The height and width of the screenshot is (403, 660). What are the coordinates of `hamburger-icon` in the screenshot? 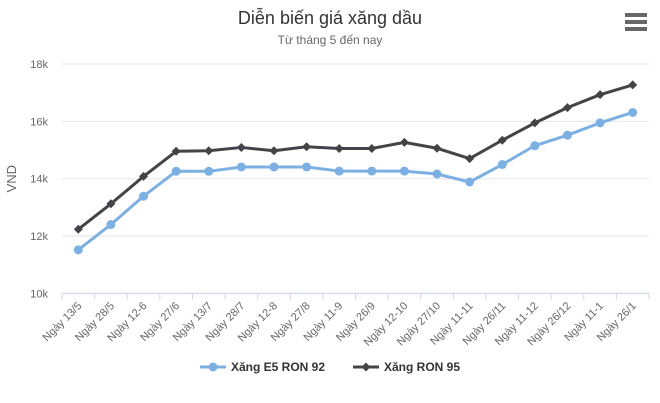 It's located at (636, 22).